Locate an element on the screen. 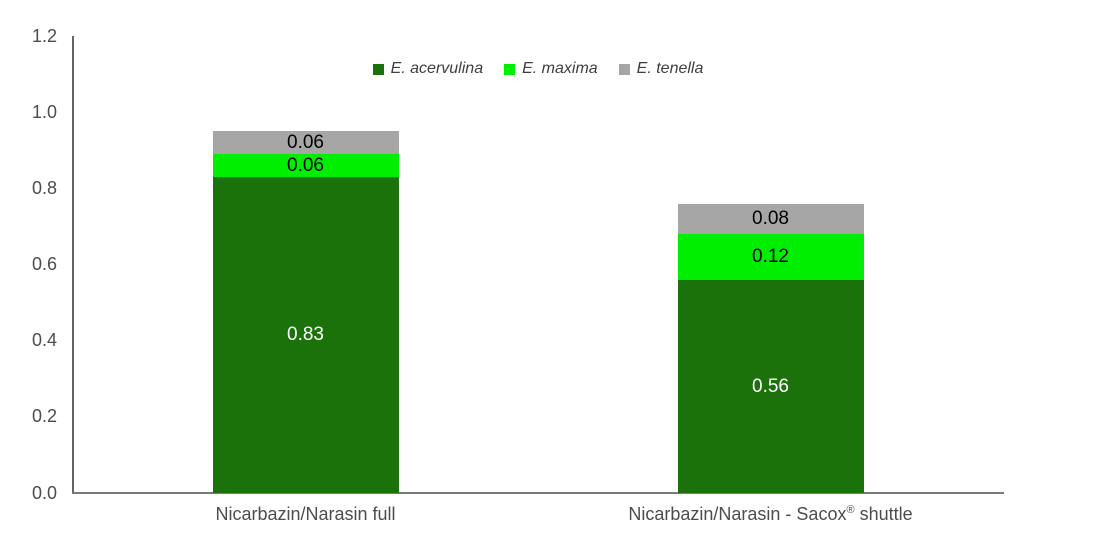 The height and width of the screenshot is (545, 1100). y-axis-tick-label: 0.0 is located at coordinates (44, 492).